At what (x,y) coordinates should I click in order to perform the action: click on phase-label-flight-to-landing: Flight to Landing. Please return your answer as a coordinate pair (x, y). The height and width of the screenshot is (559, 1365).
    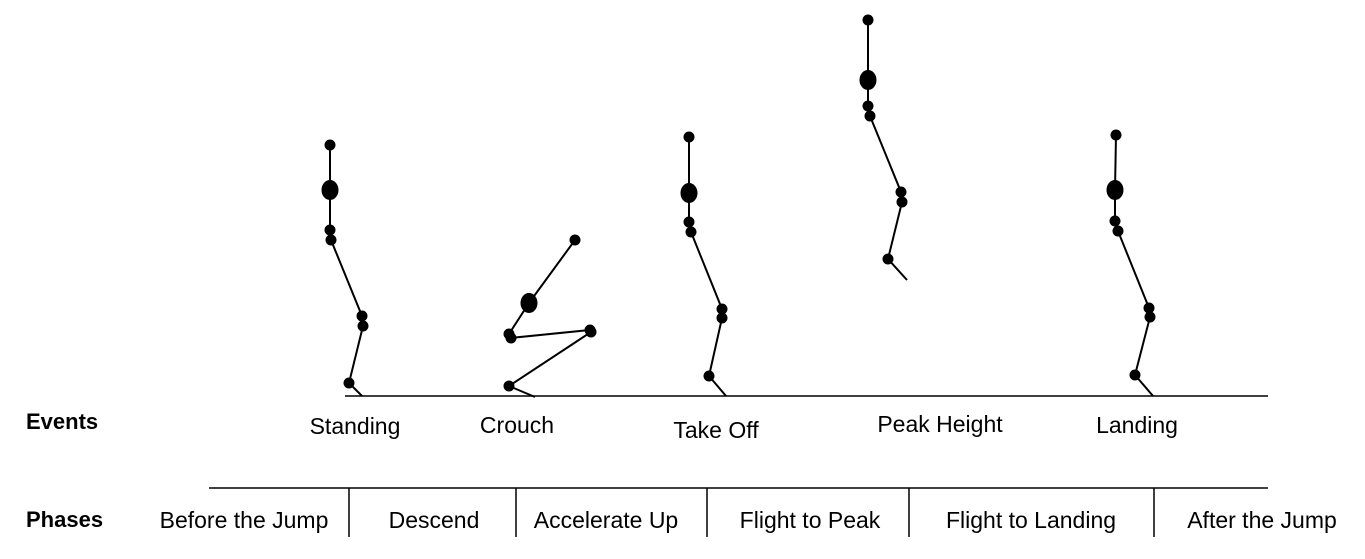
    Looking at the image, I should click on (1031, 520).